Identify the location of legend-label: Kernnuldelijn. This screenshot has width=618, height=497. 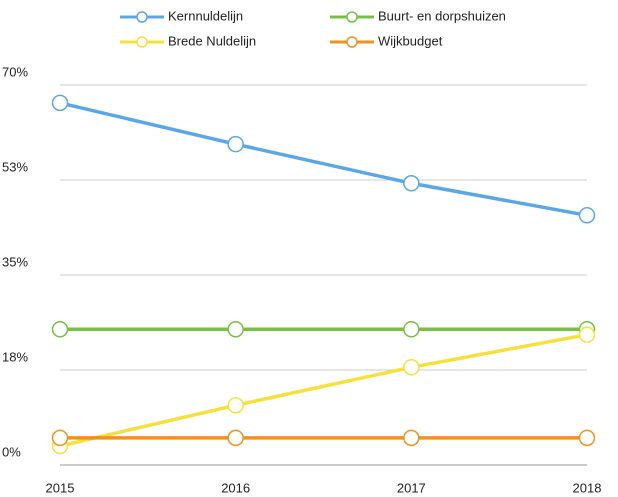
(205, 15).